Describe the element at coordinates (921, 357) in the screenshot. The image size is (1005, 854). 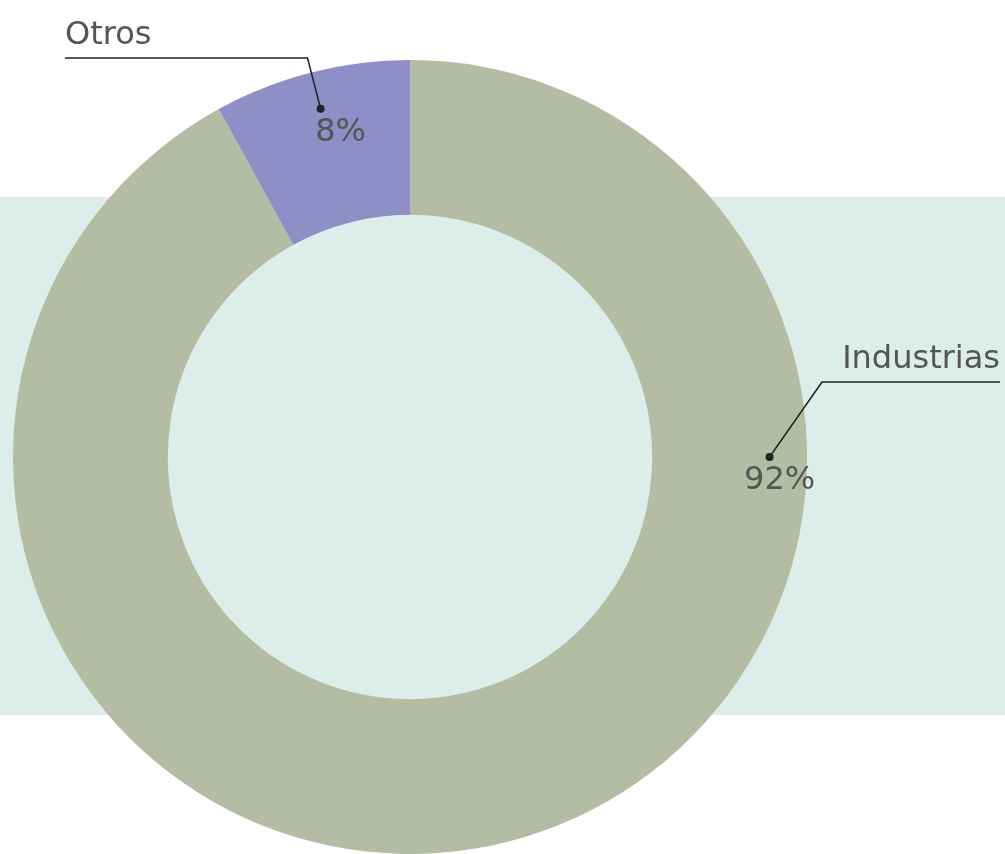
I see `slice-label: Industrias` at that location.